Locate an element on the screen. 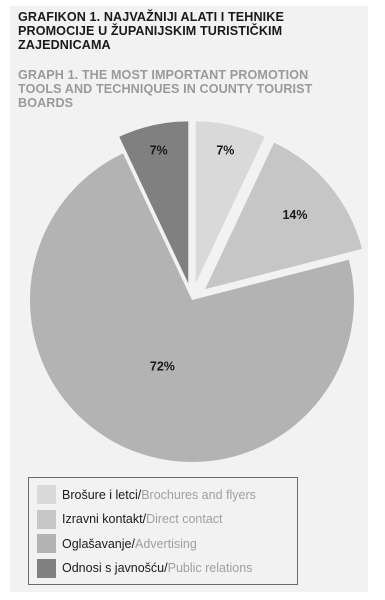 This screenshot has height=600, width=385. chart-title-line: GRAFIKON 1. NAJVAŽNIJI ALATI I TEHNIKE is located at coordinates (151, 17).